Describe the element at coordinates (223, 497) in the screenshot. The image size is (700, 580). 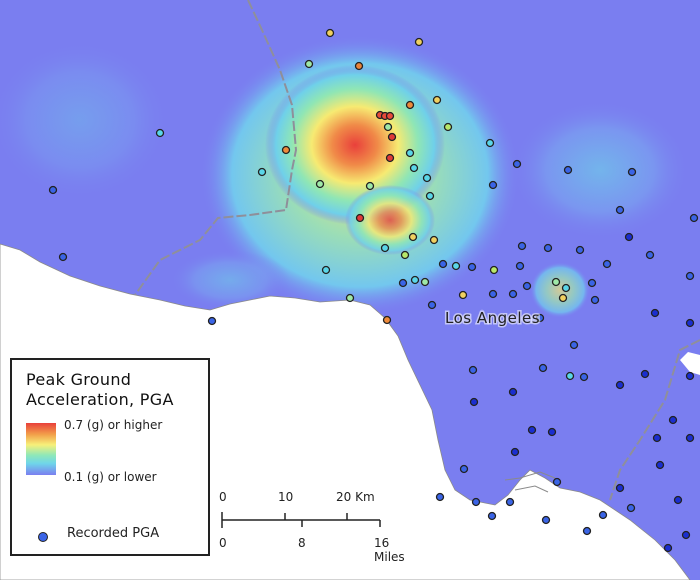
I see `scale-km-0: 0` at that location.